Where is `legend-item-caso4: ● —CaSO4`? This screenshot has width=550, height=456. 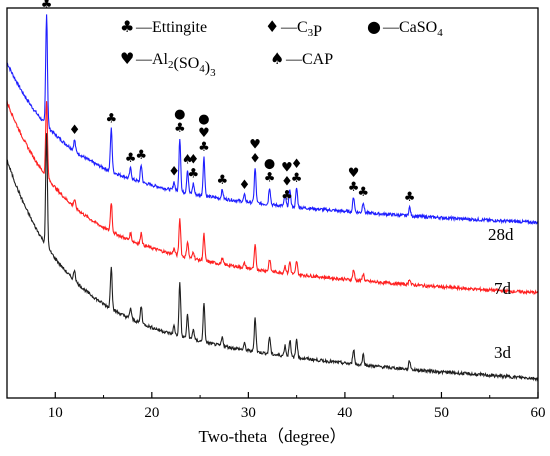 legend-item-caso4: ● —CaSO4 is located at coordinates (405, 28).